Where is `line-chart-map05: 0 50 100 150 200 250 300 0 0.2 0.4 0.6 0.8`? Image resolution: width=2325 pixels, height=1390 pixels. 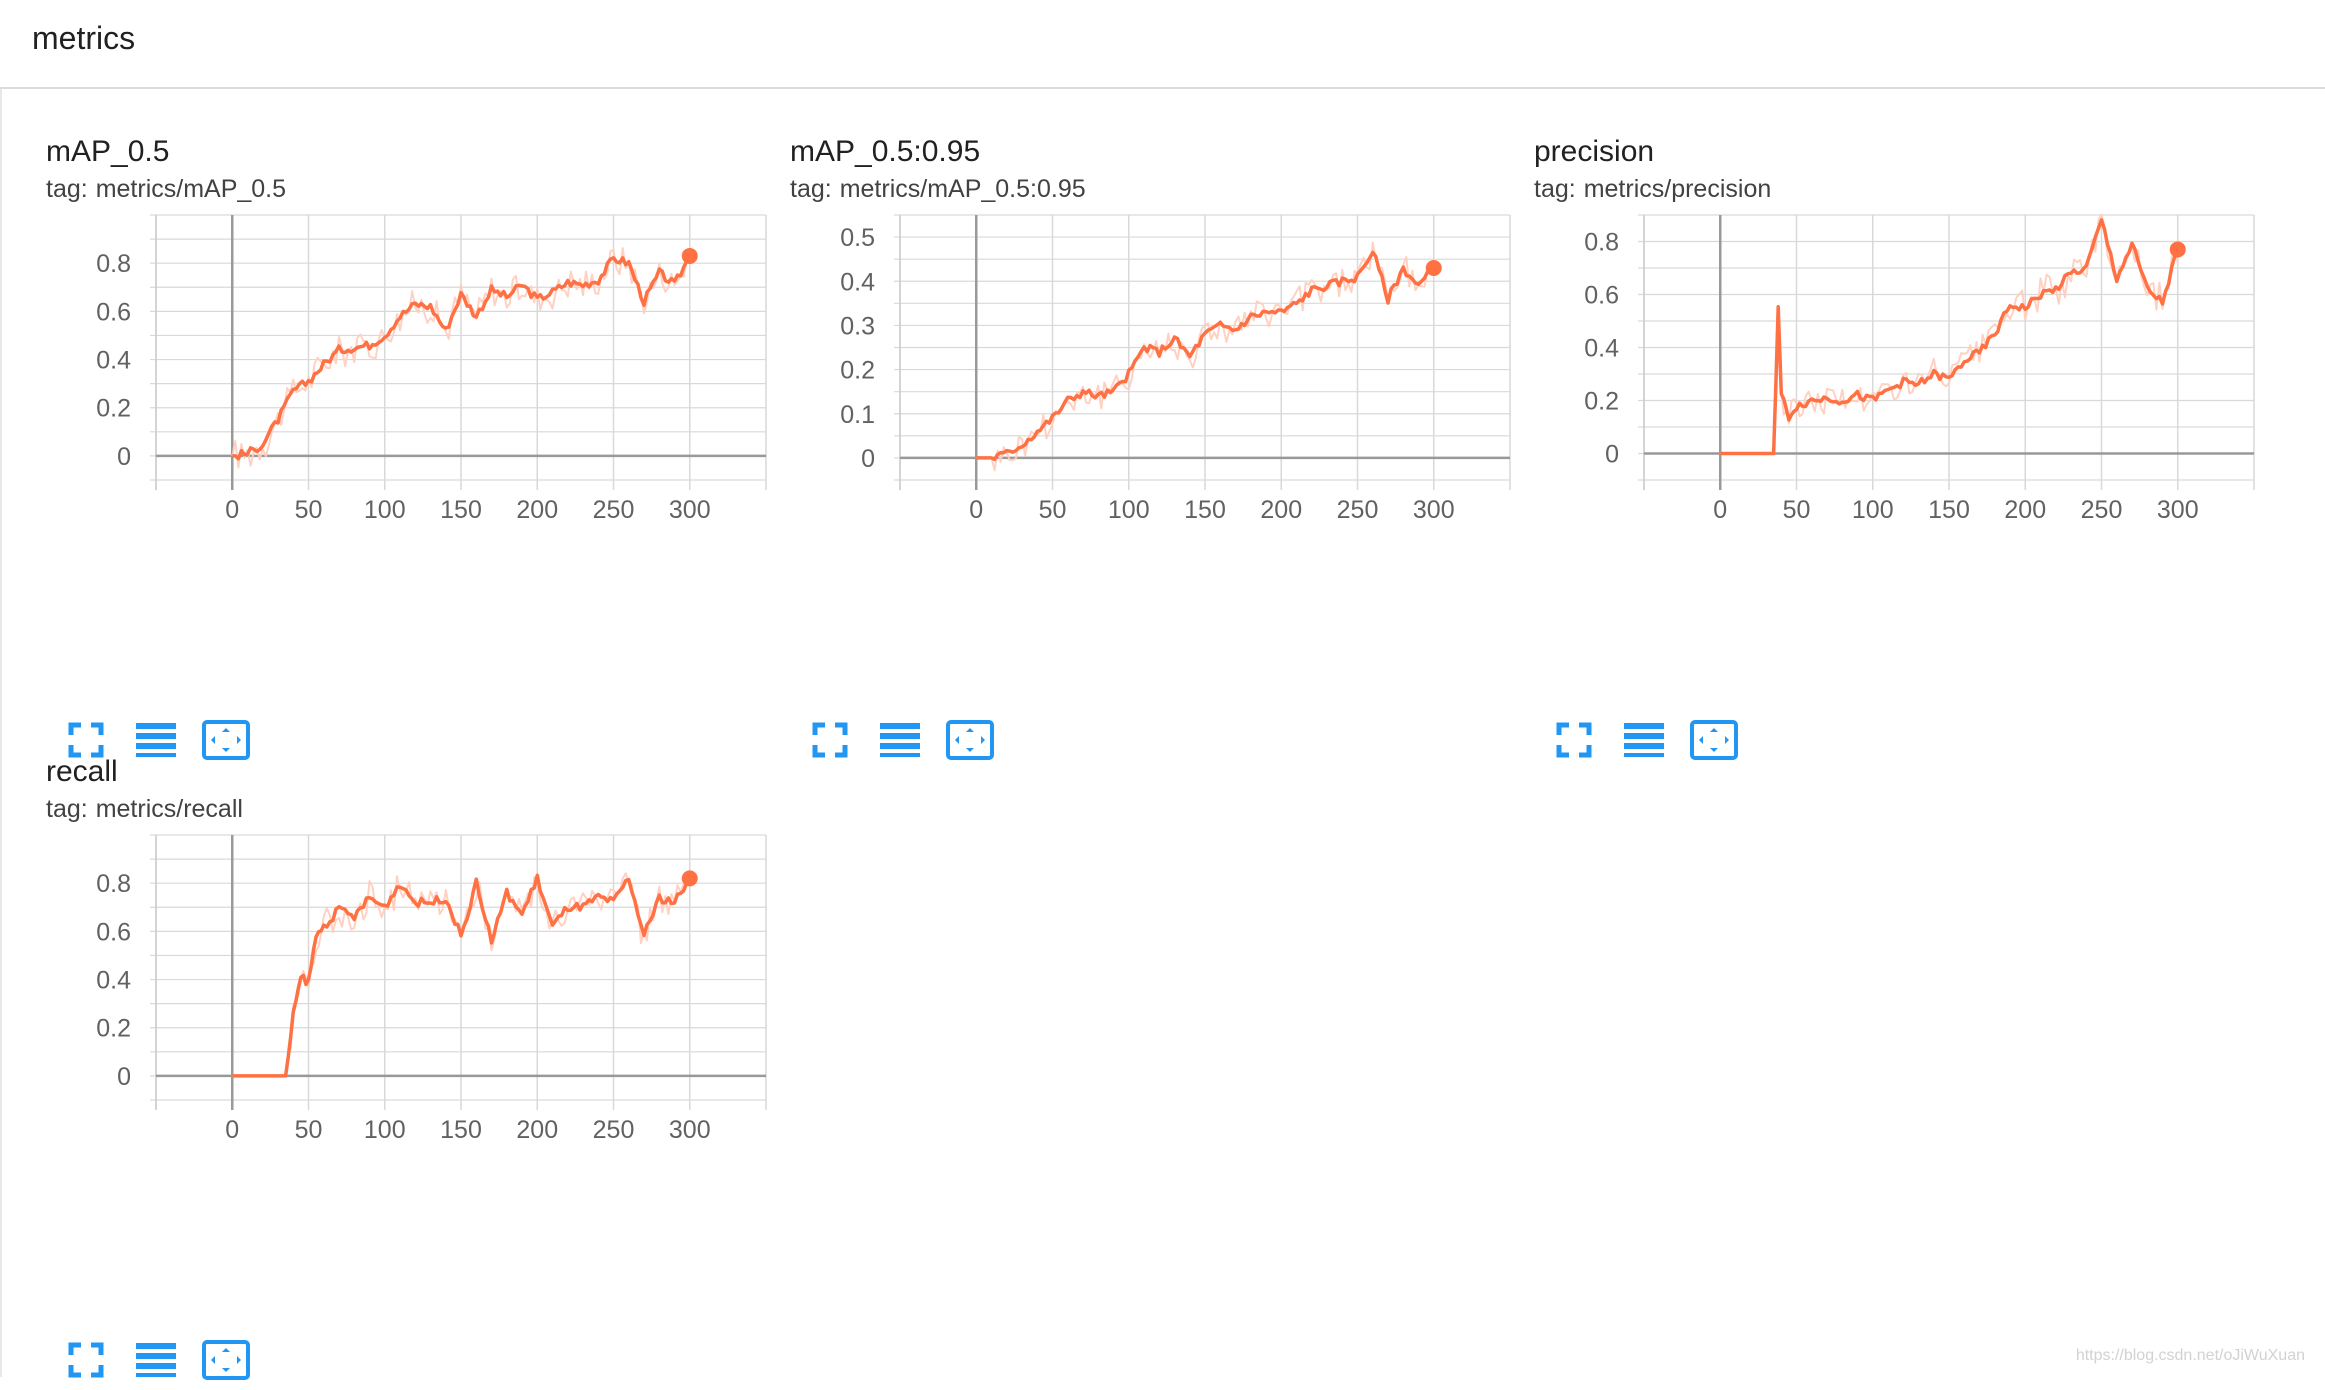
line-chart-map05: 0 50 100 150 200 250 300 0 0.2 0.4 0.6 0.8 is located at coordinates (406, 374).